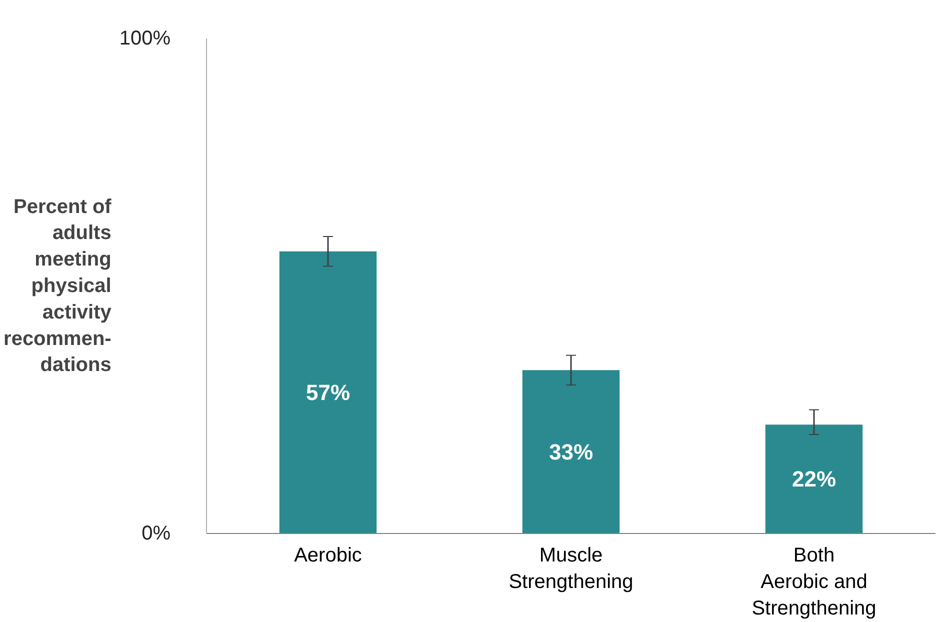 The width and height of the screenshot is (950, 622). I want to click on data-label: 22%, so click(814, 479).